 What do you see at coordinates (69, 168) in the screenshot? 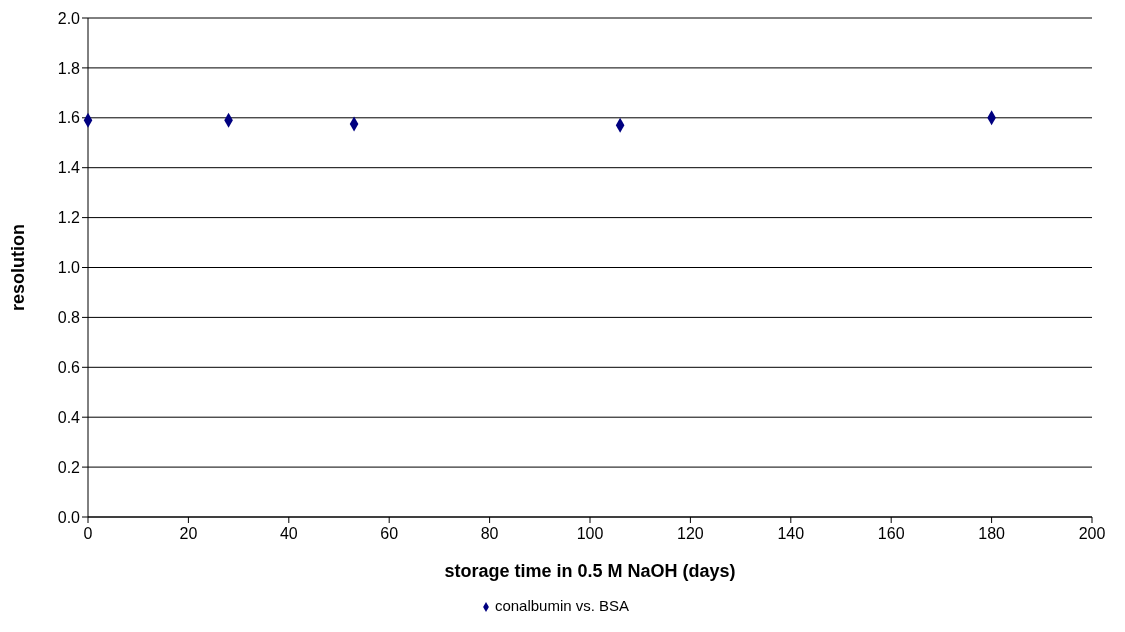
I see `y-tick-label: 1.4` at bounding box center [69, 168].